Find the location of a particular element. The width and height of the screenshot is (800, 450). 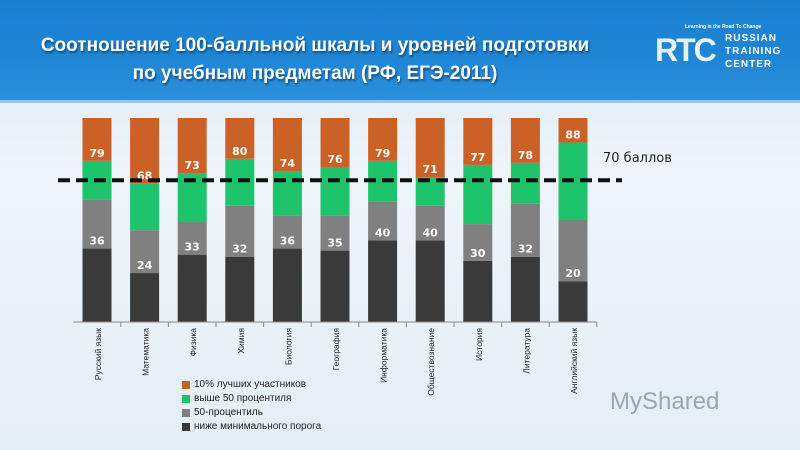

data-label-low: 33 is located at coordinates (192, 247).